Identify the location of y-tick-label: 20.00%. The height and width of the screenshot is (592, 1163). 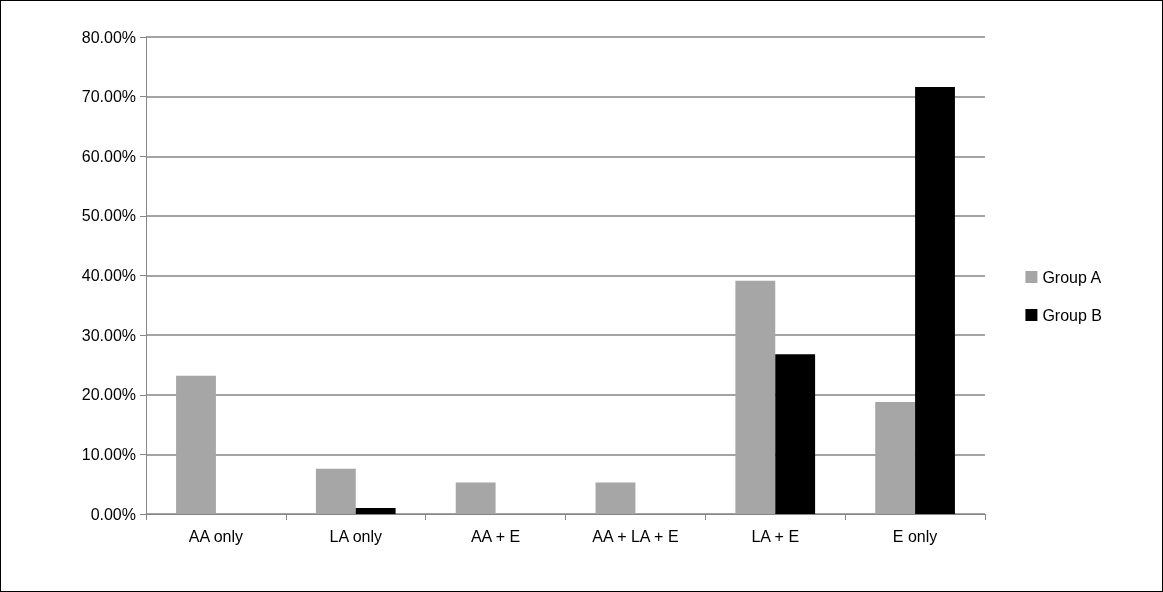
(108, 395).